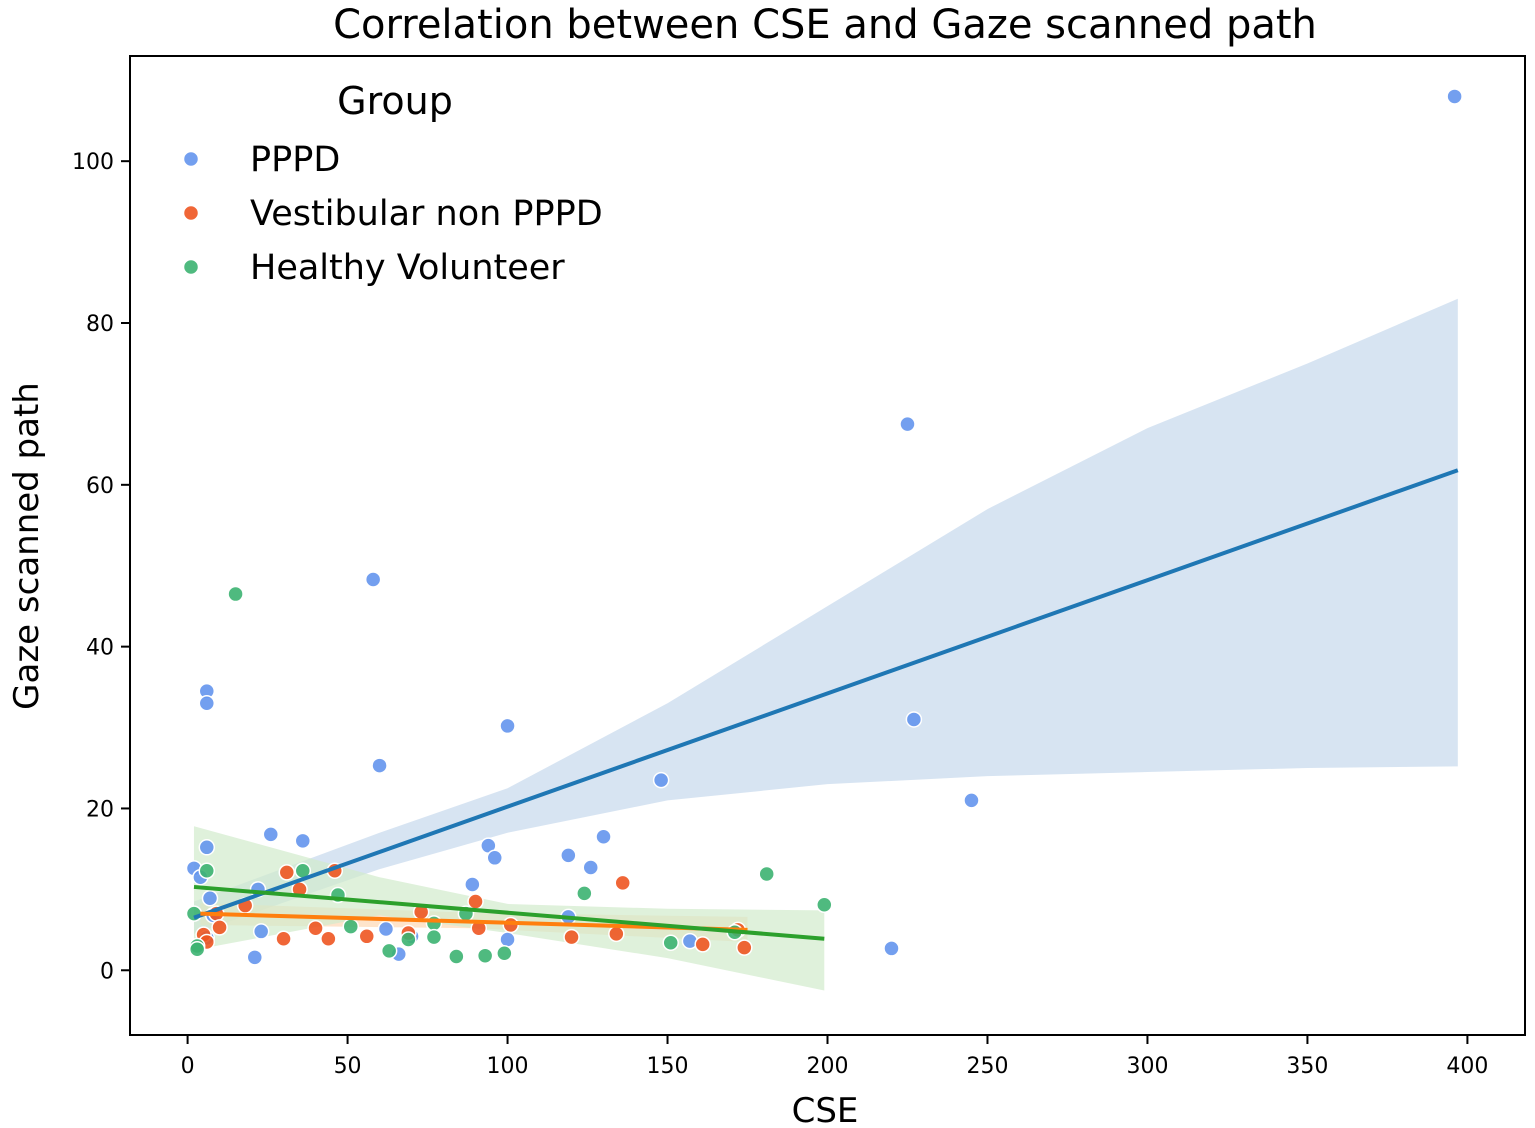  Describe the element at coordinates (1307, 1066) in the screenshot. I see `x-tick-label: 350` at that location.